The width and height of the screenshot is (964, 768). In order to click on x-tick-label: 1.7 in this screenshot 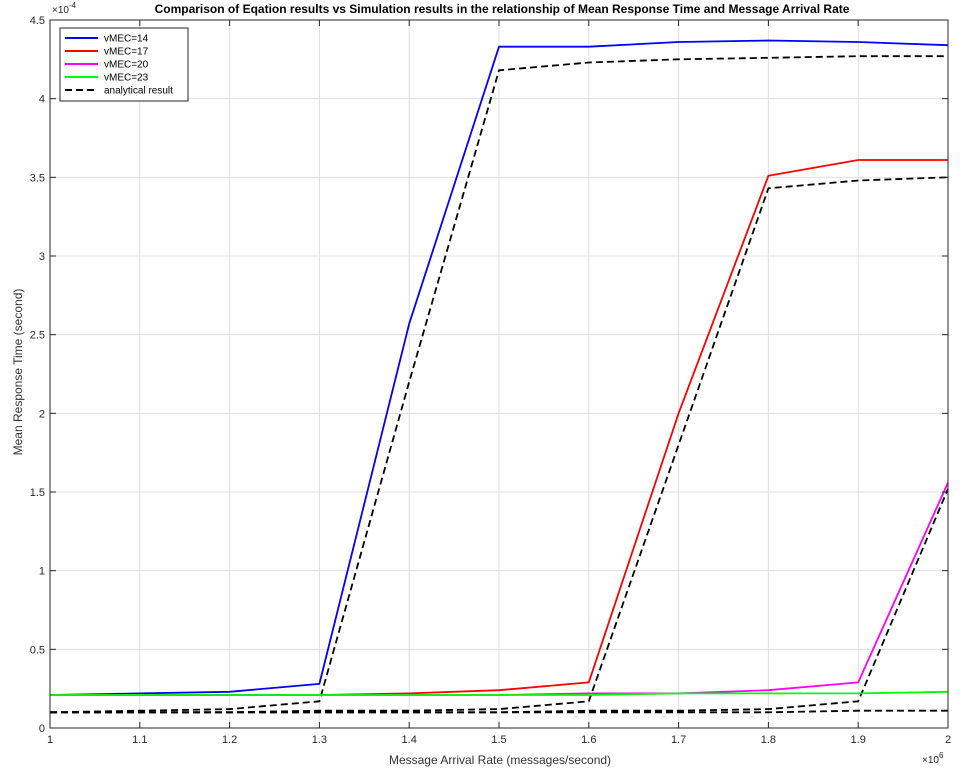, I will do `click(678, 740)`.